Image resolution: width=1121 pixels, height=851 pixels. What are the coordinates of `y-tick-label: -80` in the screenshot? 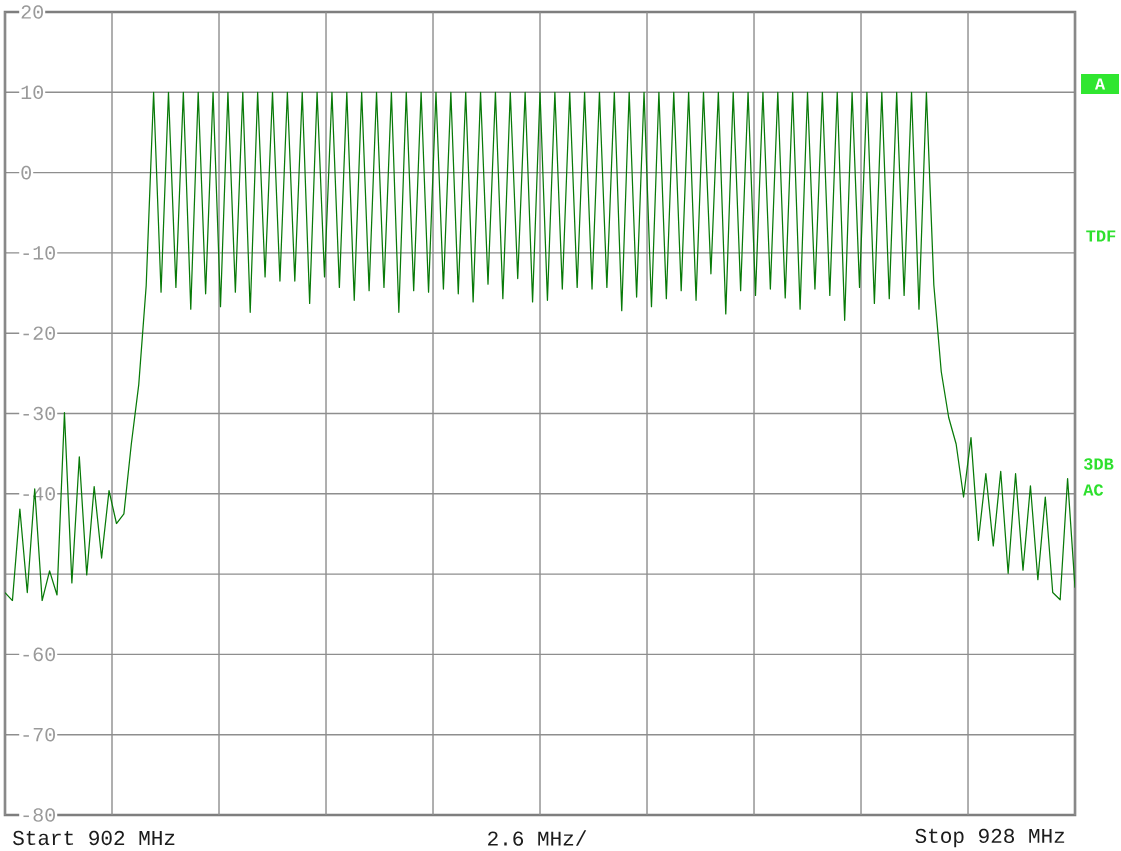 It's located at (39, 815).